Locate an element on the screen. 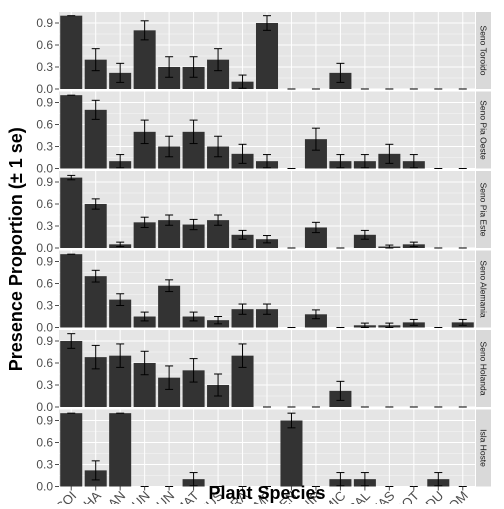  x-tick-label: MAT is located at coordinates (186, 496).